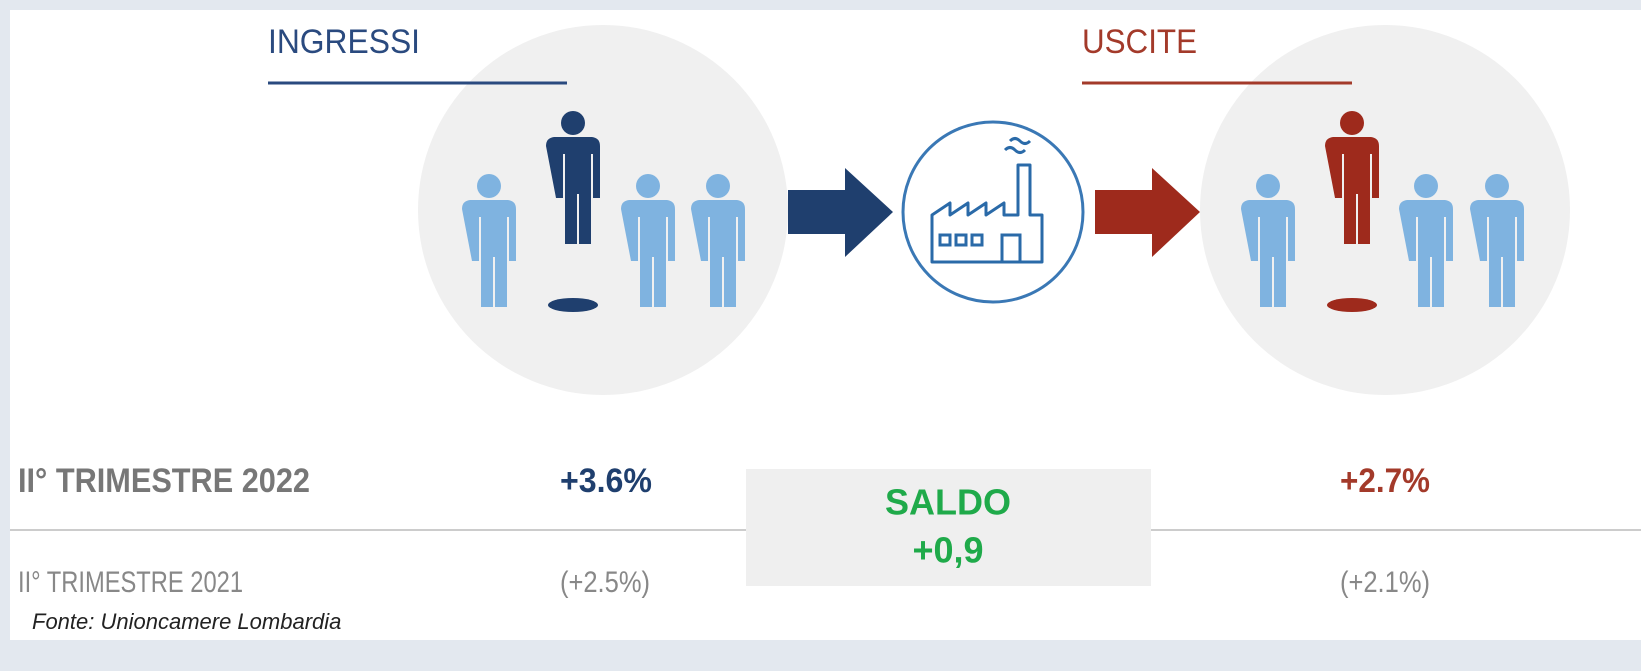  What do you see at coordinates (605, 582) in the screenshot?
I see `ingressi-value: (+2.5%)` at bounding box center [605, 582].